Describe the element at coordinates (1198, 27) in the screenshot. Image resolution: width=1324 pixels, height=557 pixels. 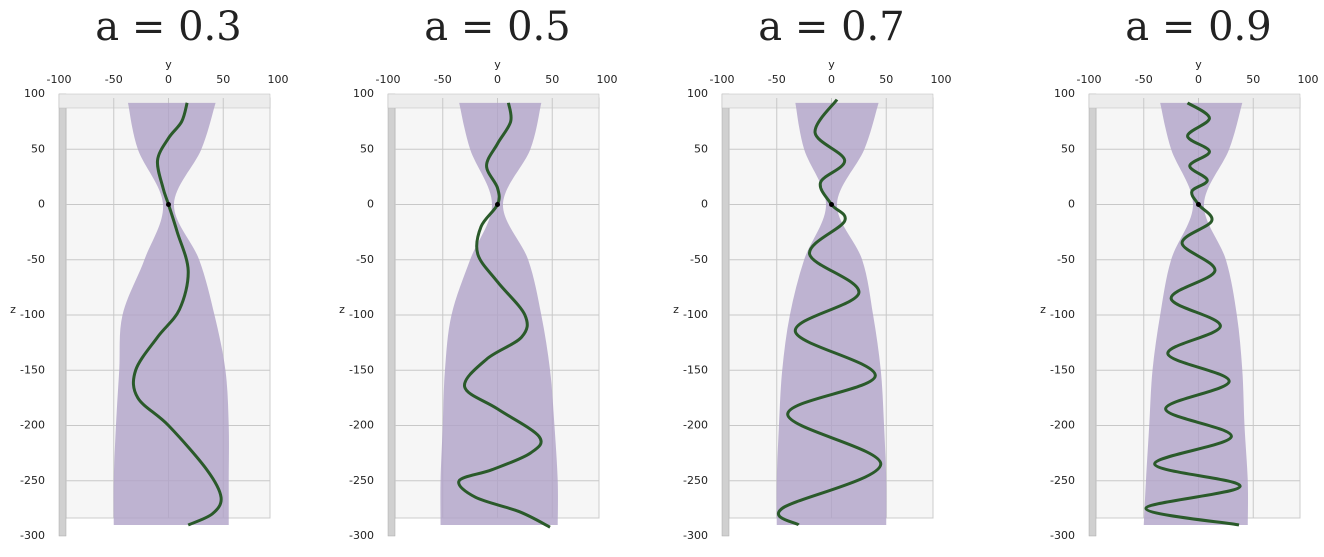
I see `chart-title: a = 0.9` at that location.